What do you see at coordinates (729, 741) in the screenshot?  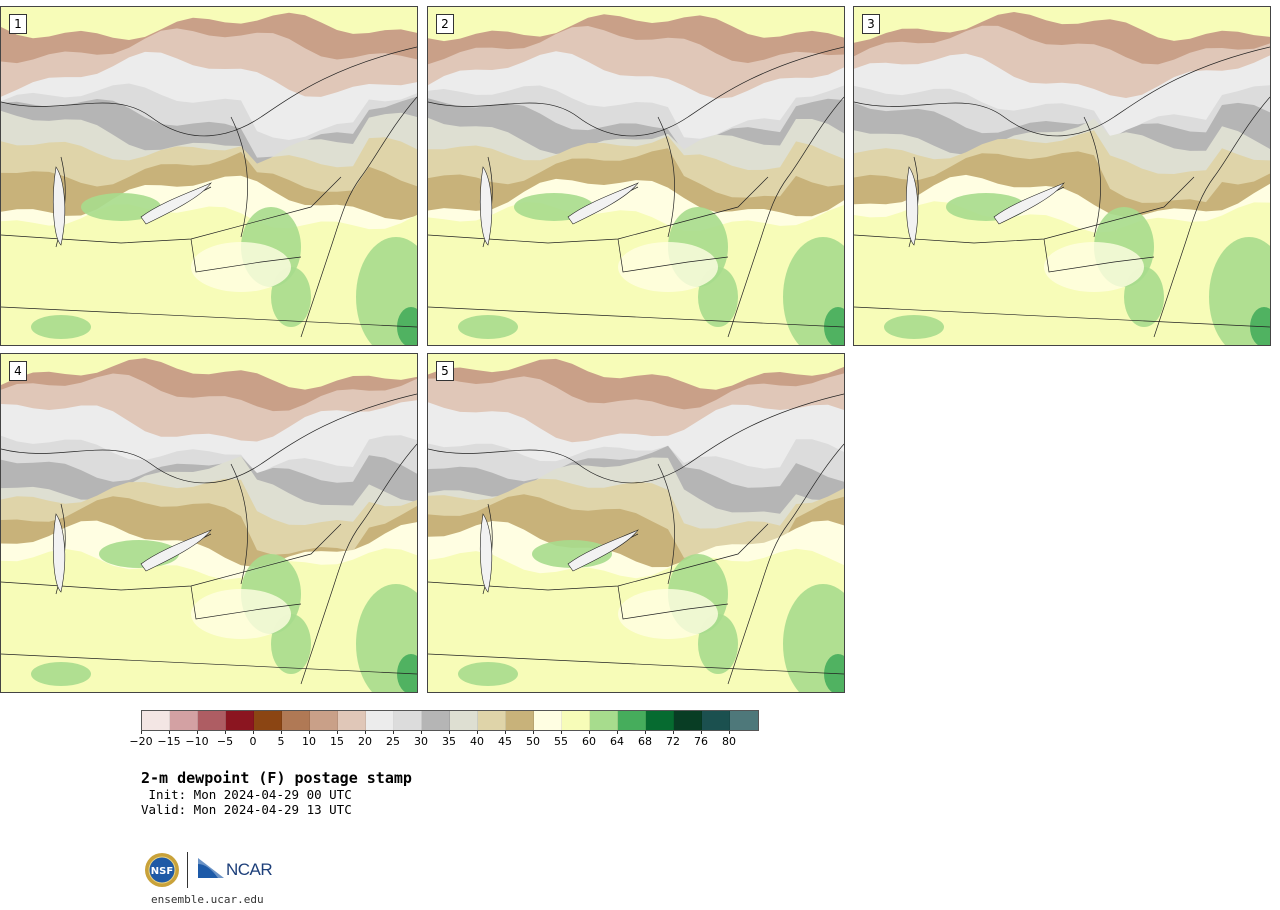 I see `colorbar-tick-label: 80` at bounding box center [729, 741].